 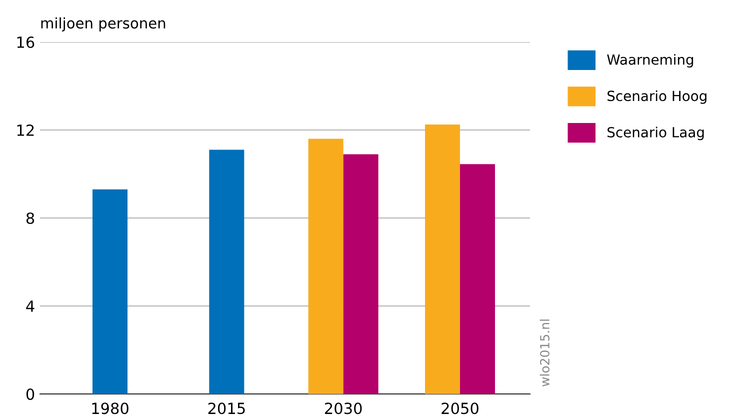 I want to click on y-axis-title: miljoen personen, so click(x=103, y=24).